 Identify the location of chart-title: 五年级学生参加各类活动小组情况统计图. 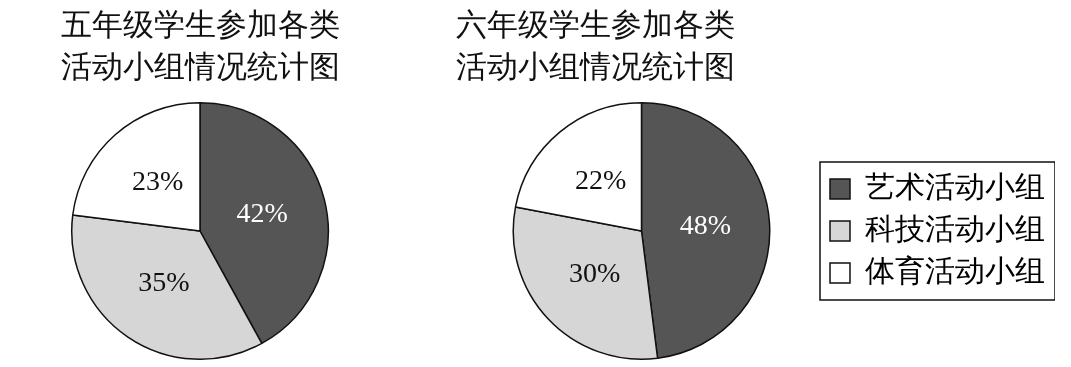
(200, 46).